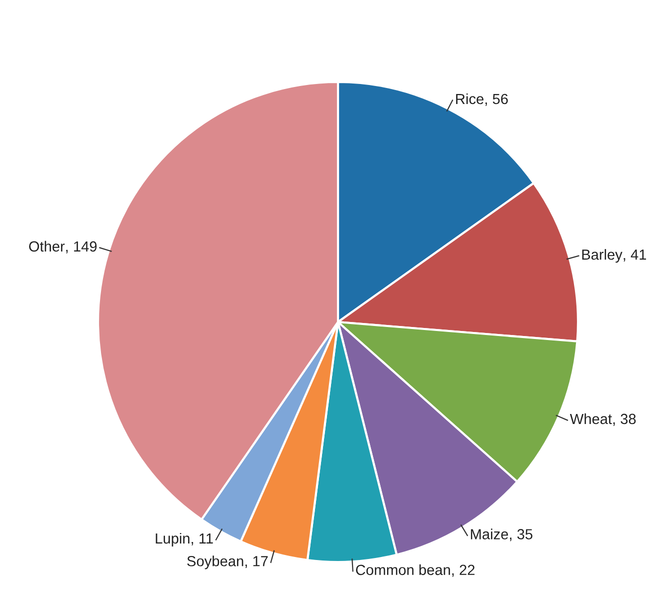 This screenshot has width=668, height=609. What do you see at coordinates (470, 98) in the screenshot?
I see `slice-label: Rice` at bounding box center [470, 98].